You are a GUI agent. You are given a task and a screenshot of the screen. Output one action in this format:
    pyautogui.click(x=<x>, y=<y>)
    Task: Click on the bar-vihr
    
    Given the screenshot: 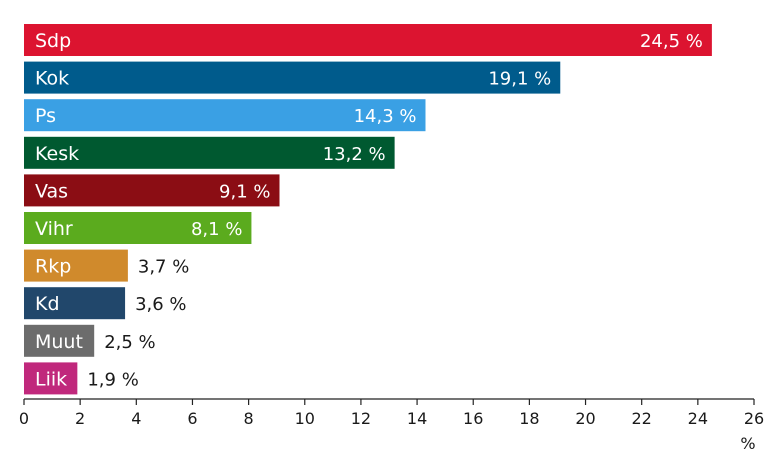 What is the action you would take?
    pyautogui.click(x=138, y=228)
    